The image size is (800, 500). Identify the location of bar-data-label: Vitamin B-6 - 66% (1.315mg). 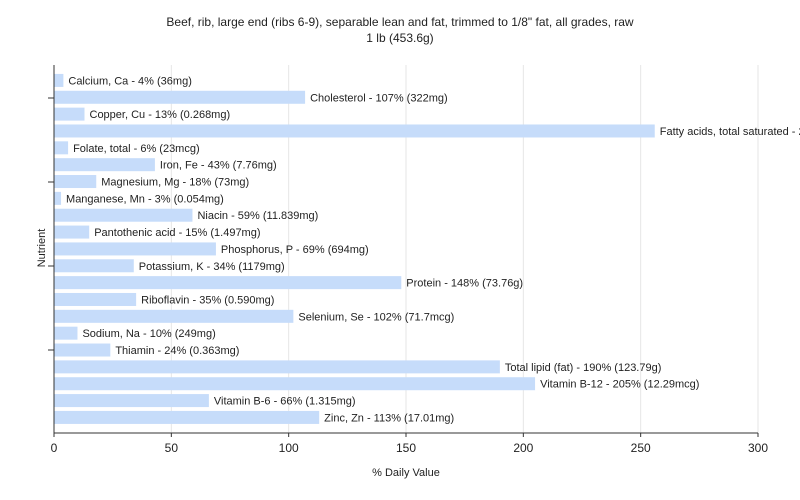
(285, 402).